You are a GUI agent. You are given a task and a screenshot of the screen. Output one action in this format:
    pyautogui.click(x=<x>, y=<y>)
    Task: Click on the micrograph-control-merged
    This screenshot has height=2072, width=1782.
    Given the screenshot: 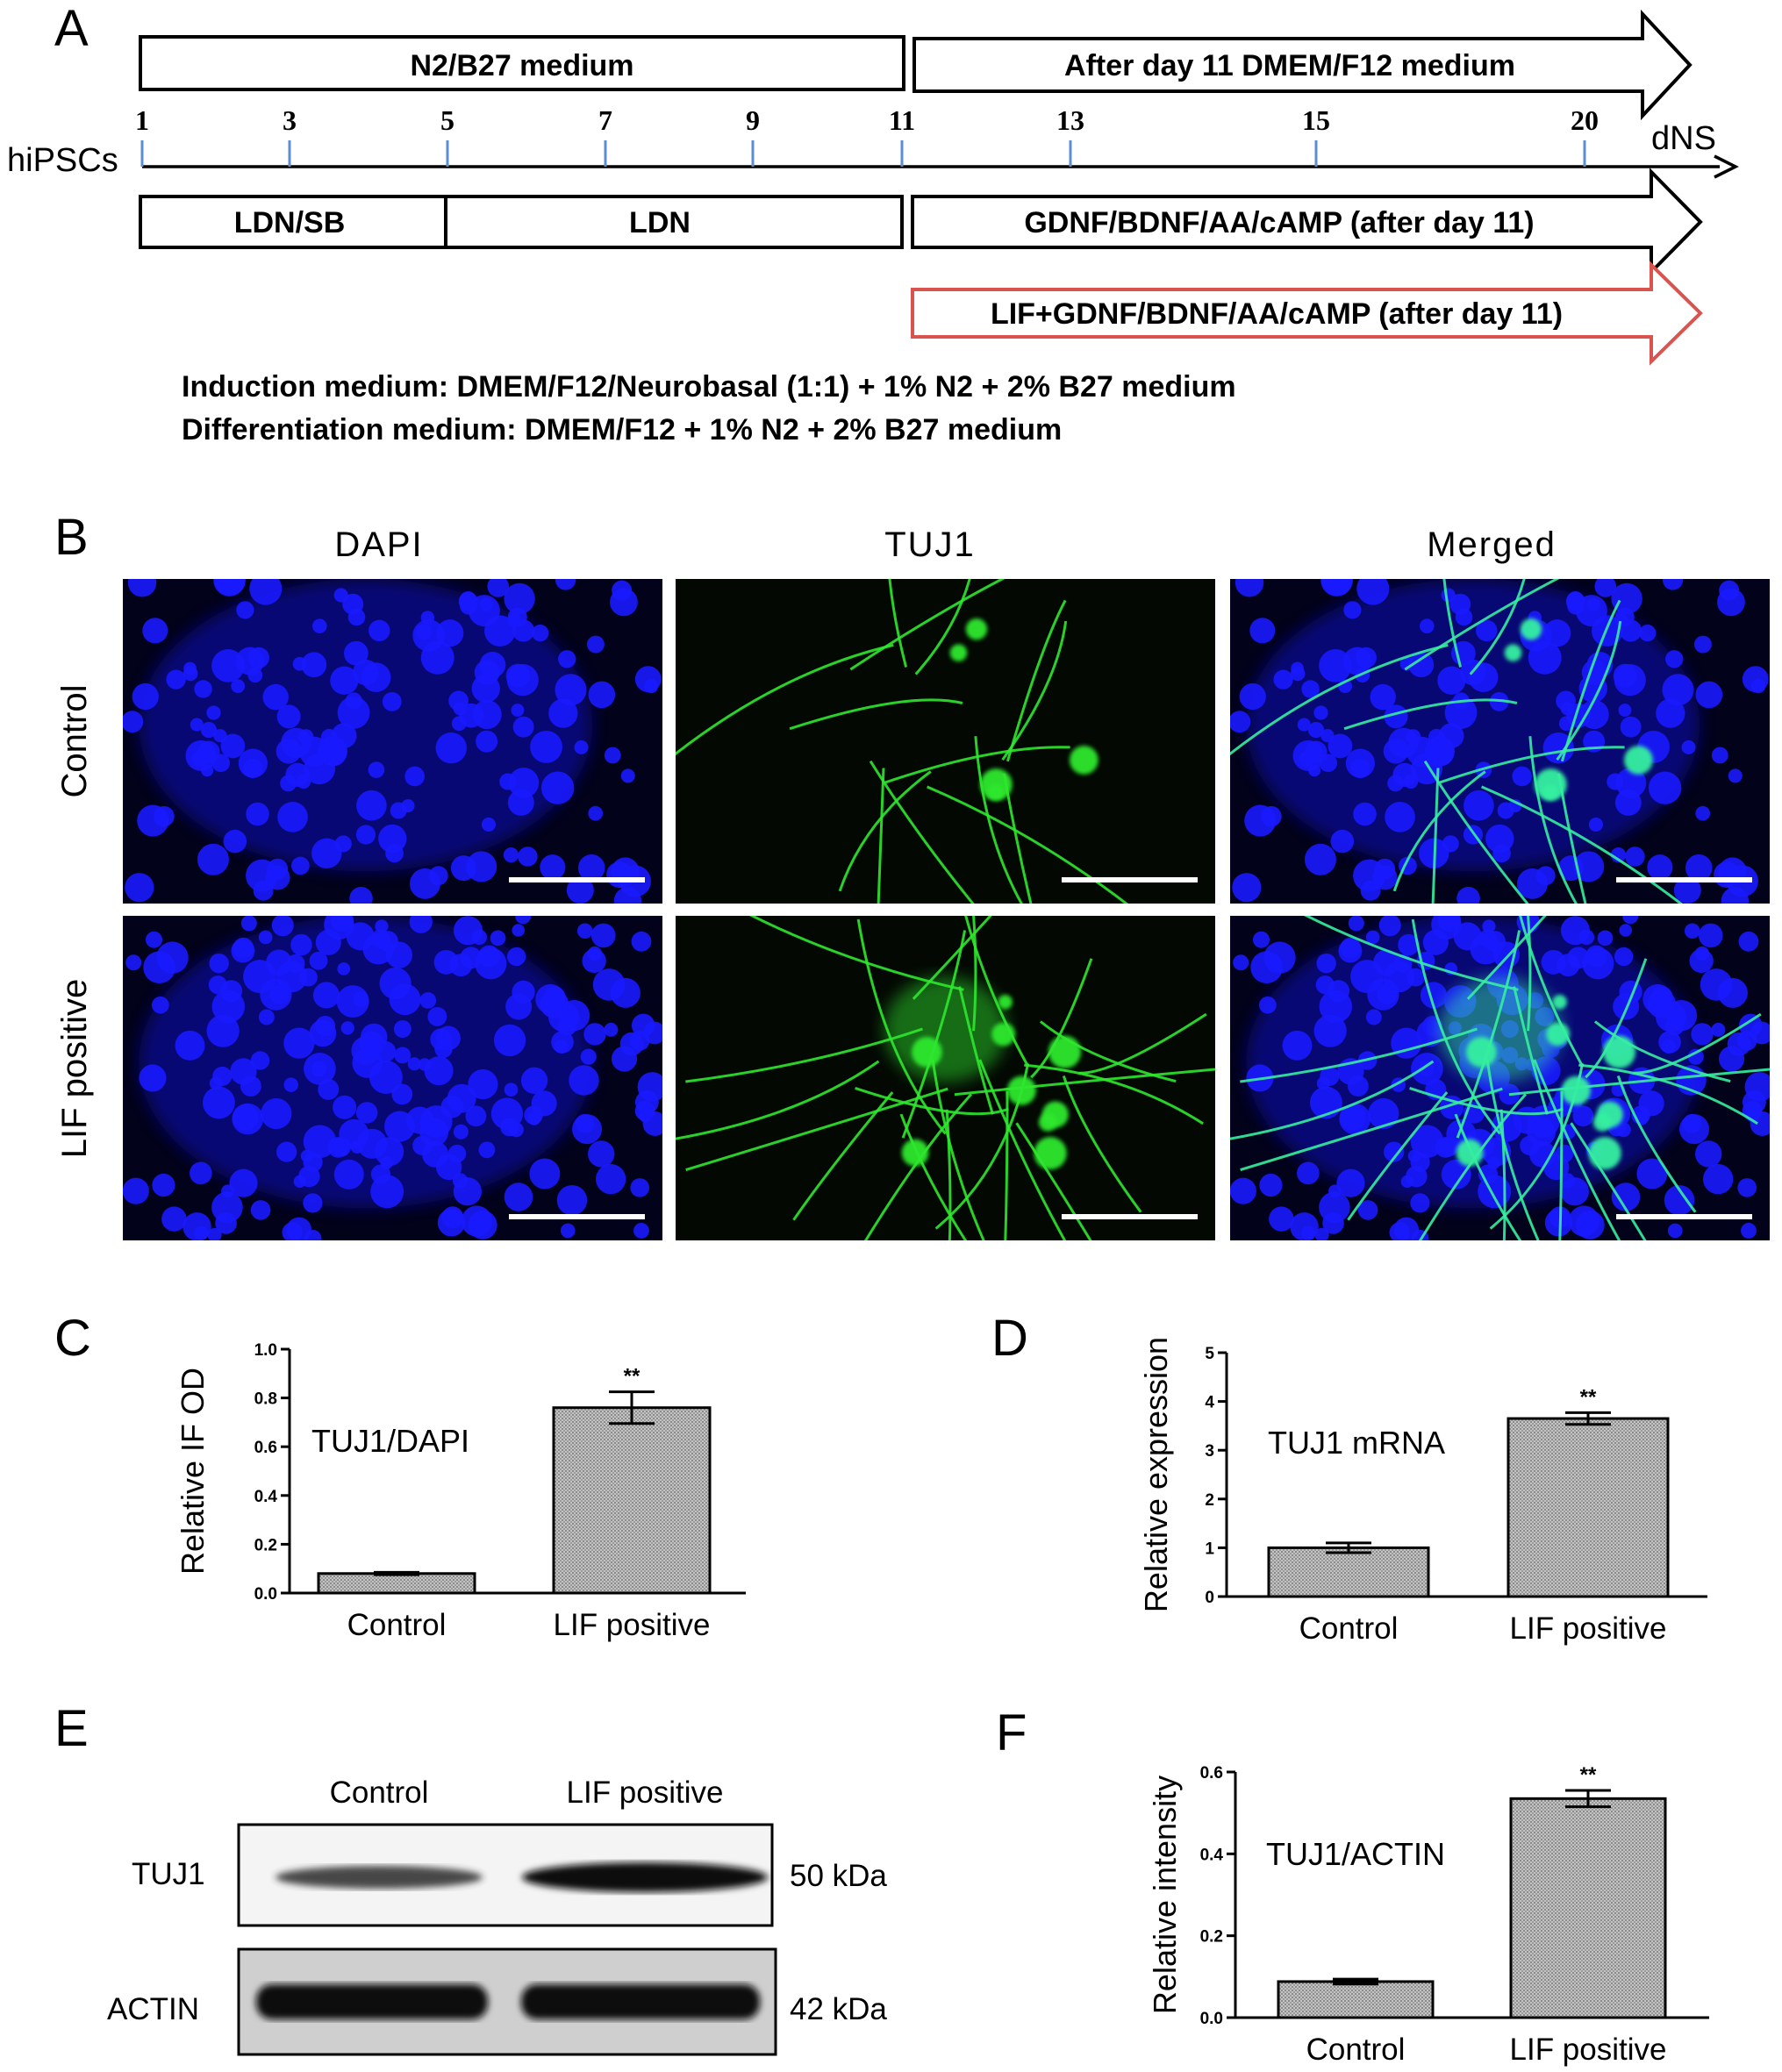 What is the action you would take?
    pyautogui.click(x=1500, y=742)
    